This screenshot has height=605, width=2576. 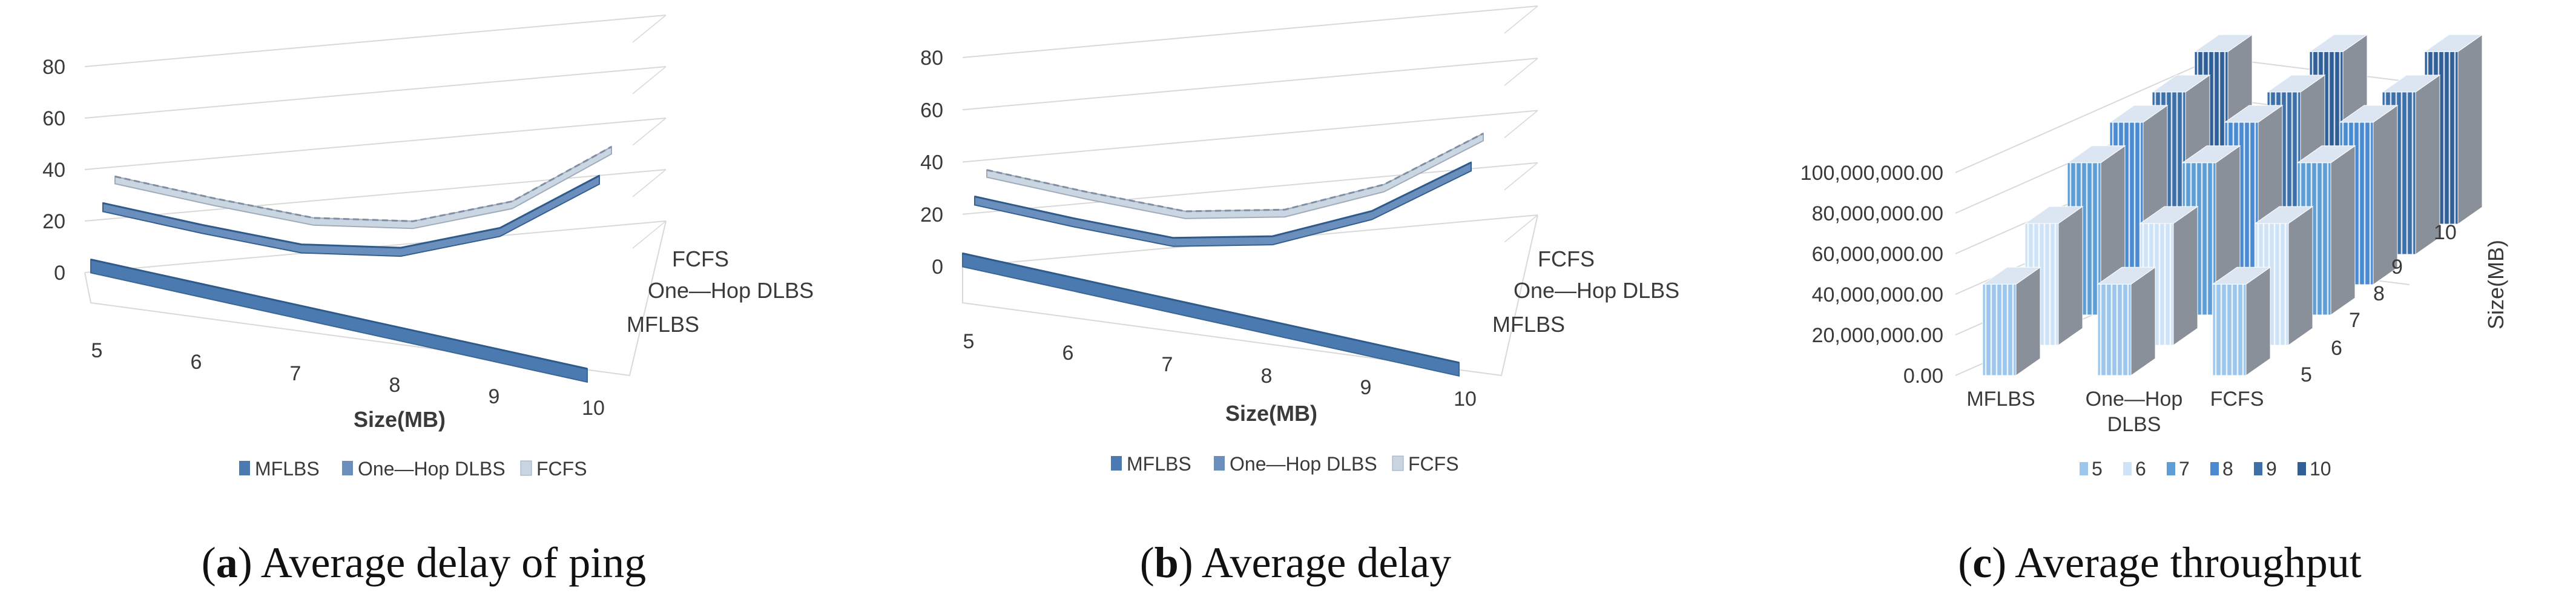 What do you see at coordinates (1566, 258) in the screenshot?
I see `depth-label-fcfs: FCFS` at bounding box center [1566, 258].